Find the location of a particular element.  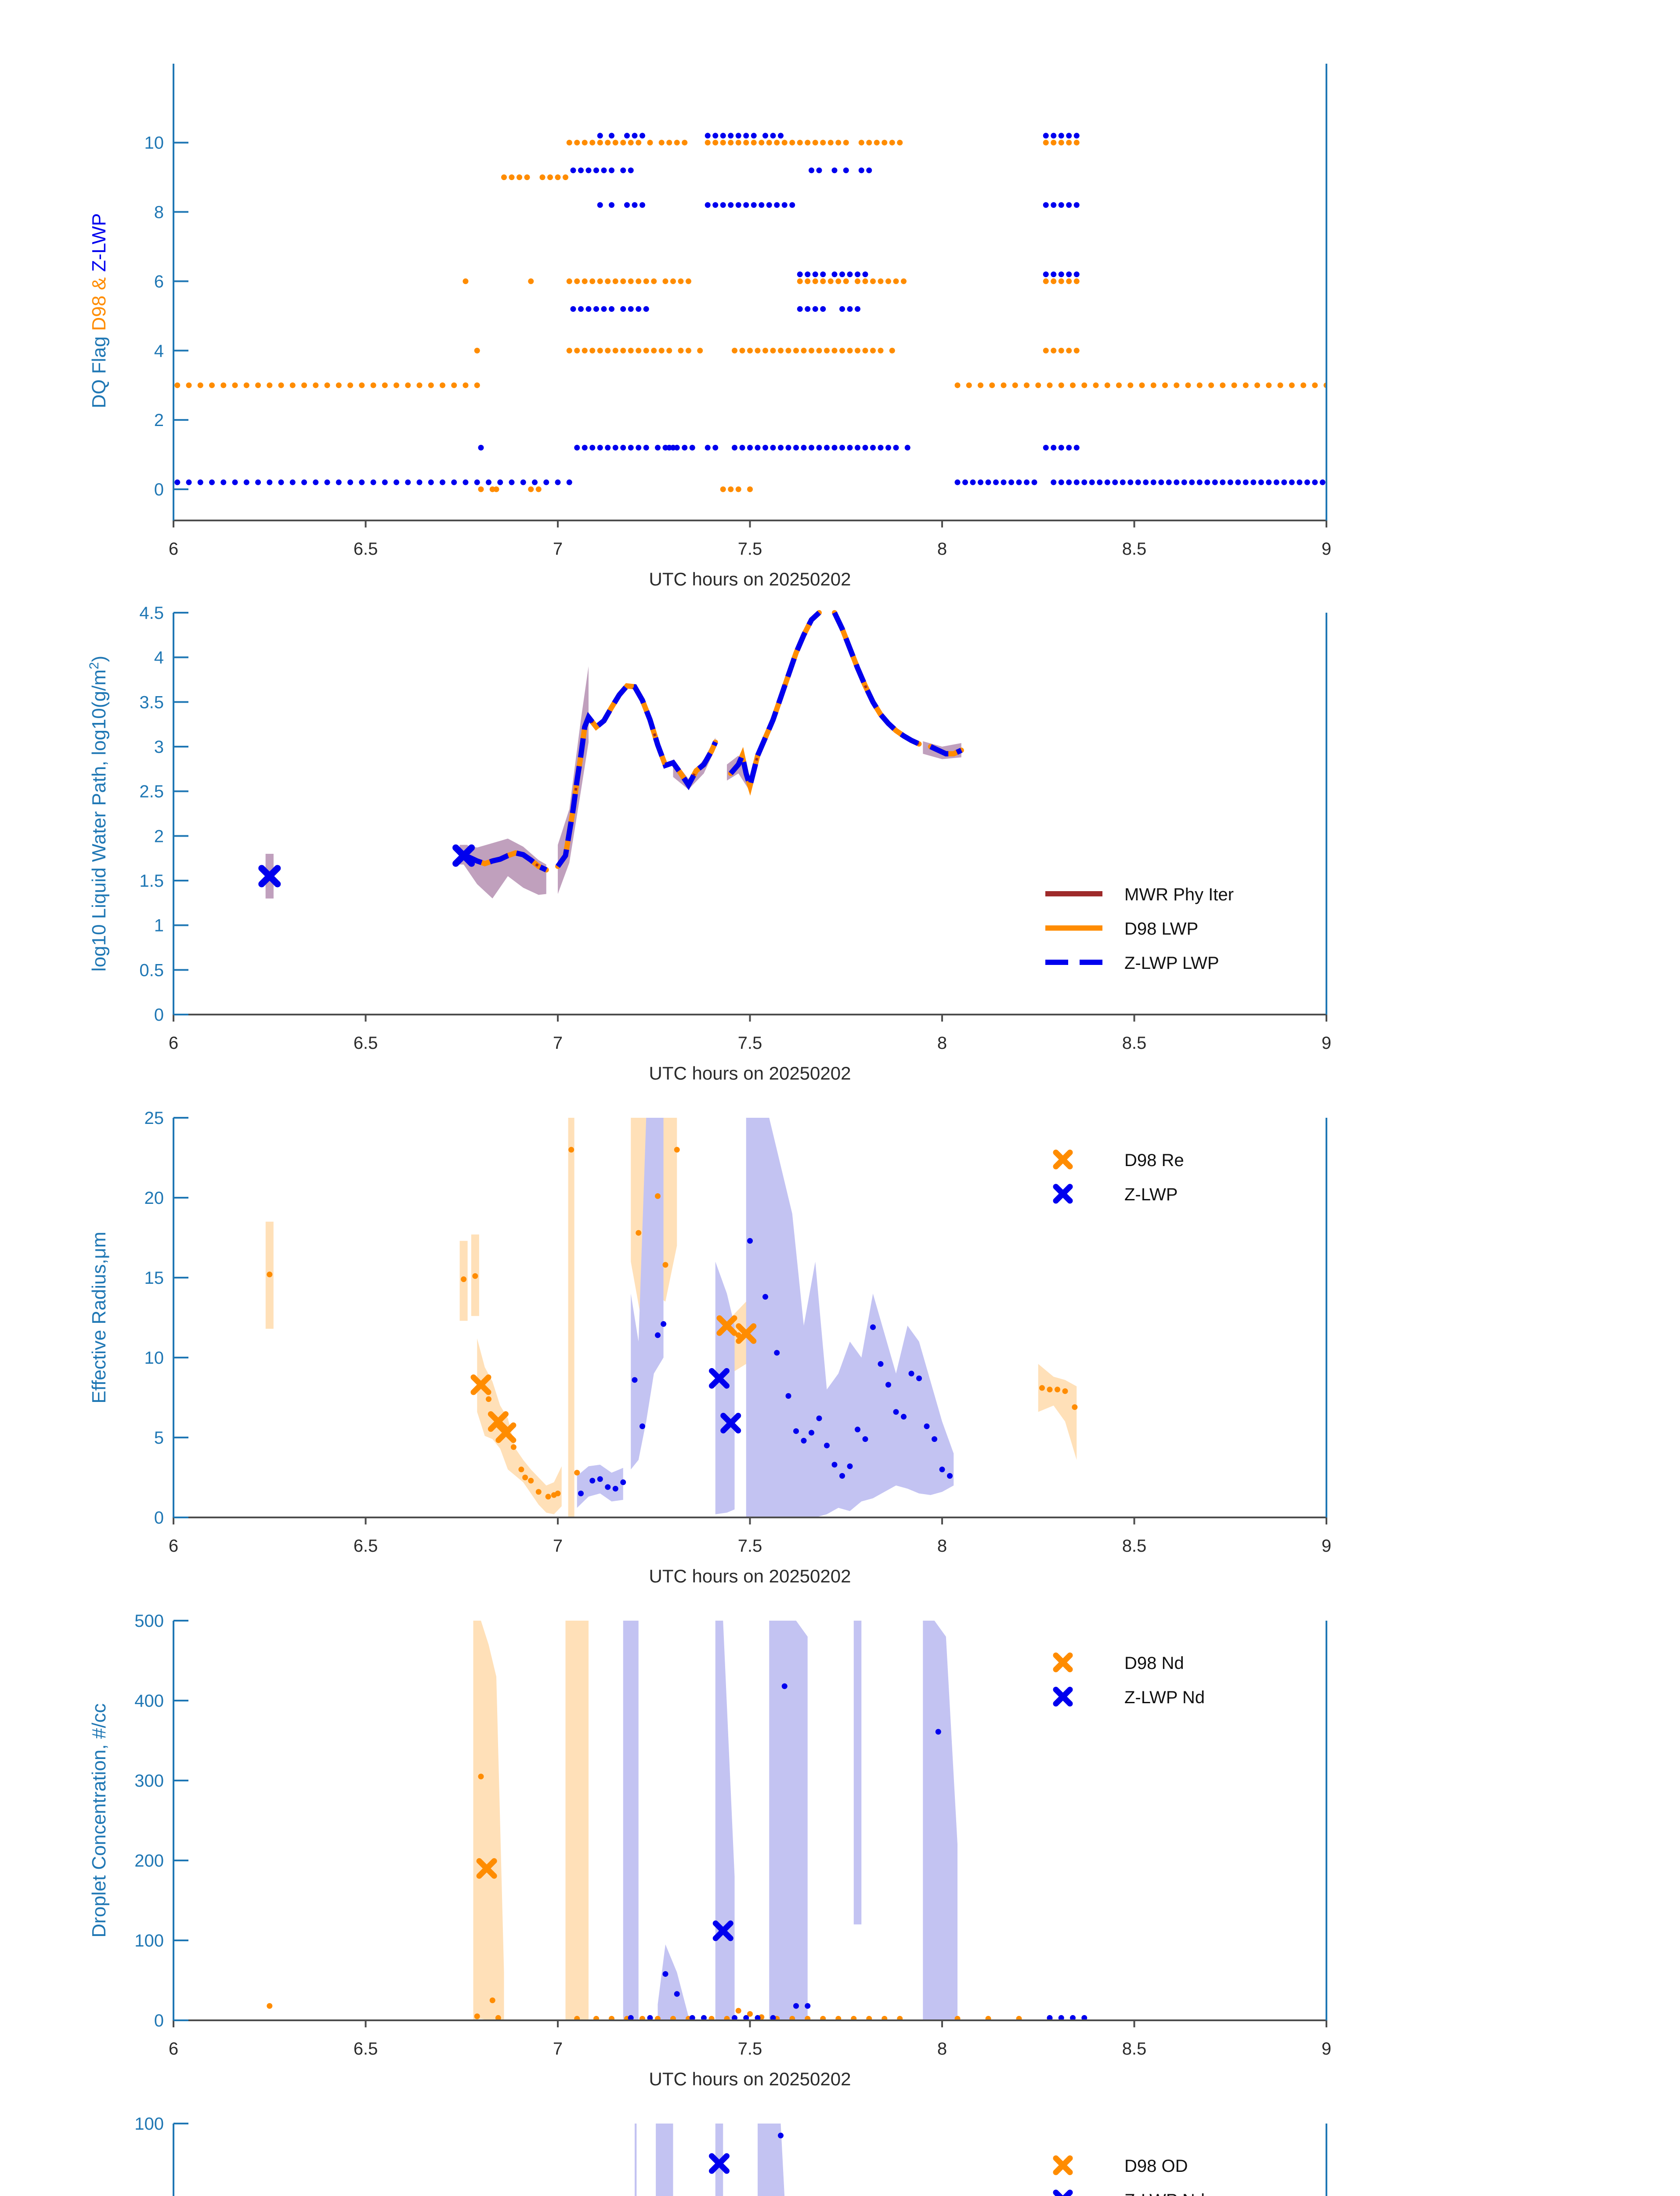

x-tick-label: 9 is located at coordinates (1326, 1043).